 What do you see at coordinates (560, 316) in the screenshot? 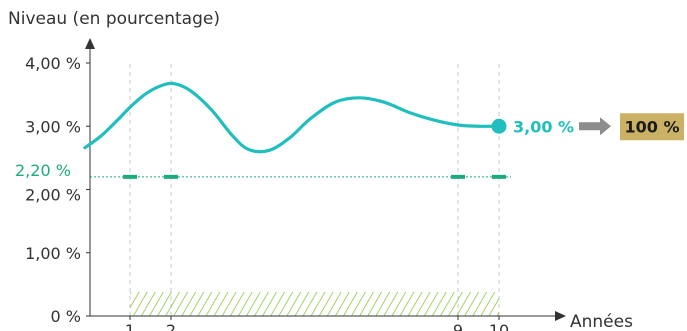
I see `x-axis-arrow` at bounding box center [560, 316].